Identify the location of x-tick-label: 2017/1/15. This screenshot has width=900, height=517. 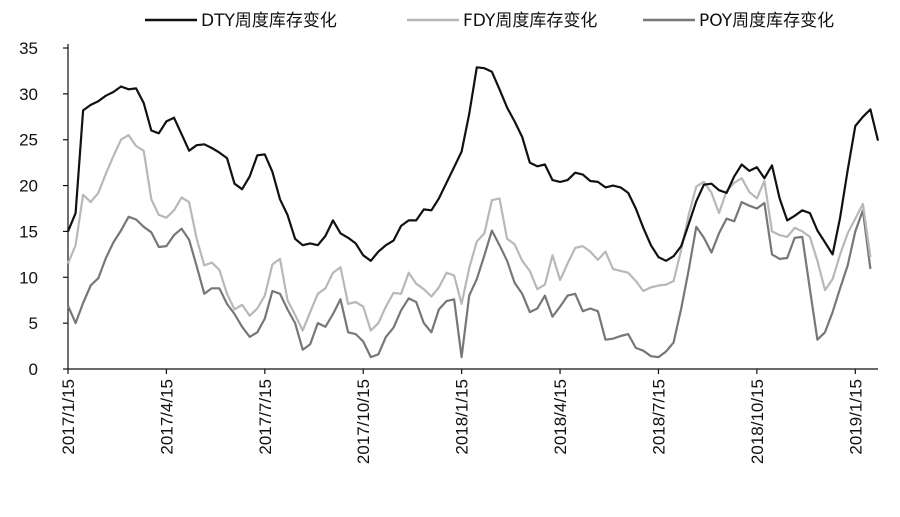
(68, 417).